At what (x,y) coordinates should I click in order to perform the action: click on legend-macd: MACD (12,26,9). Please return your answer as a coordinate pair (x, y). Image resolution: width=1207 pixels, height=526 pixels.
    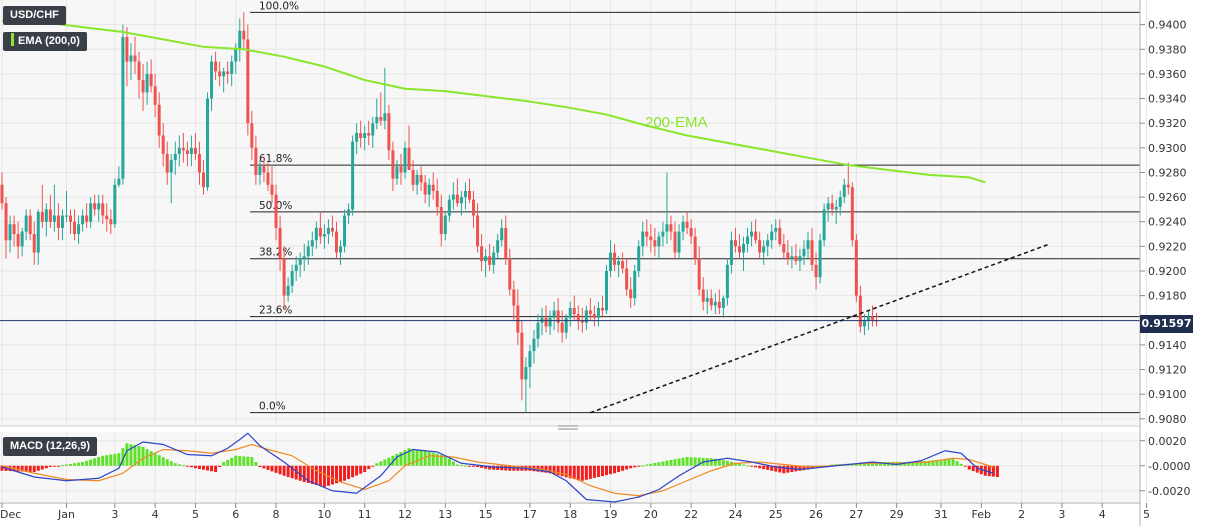
    Looking at the image, I should click on (50, 446).